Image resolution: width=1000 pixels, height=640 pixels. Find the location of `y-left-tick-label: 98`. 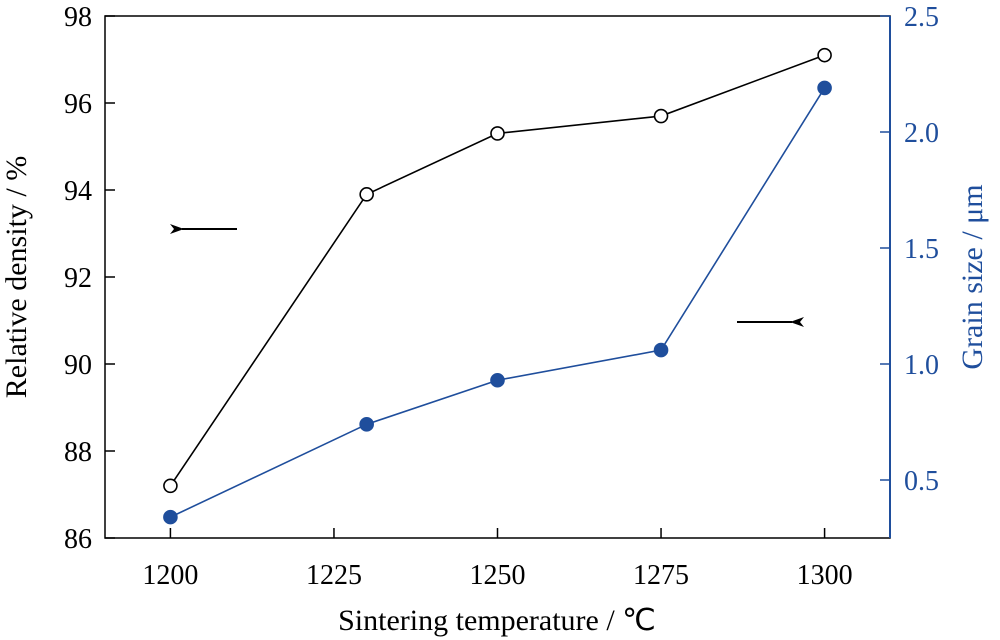

y-left-tick-label: 98 is located at coordinates (78, 17).